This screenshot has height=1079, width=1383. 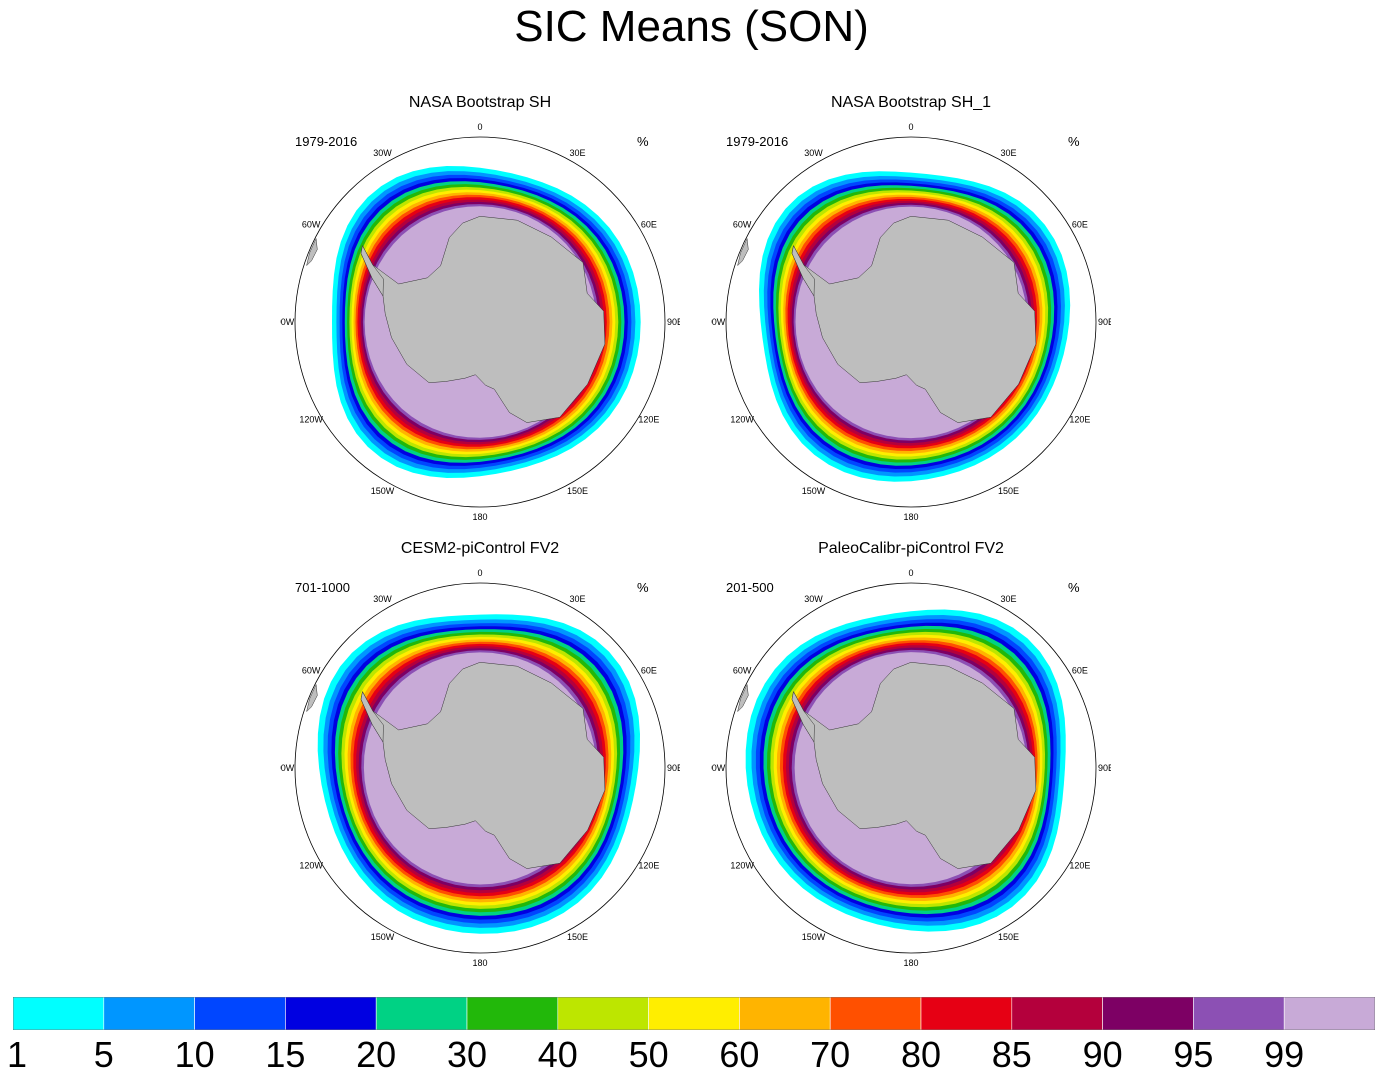 I want to click on colorbar-tick-label: 80, so click(x=921, y=1054).